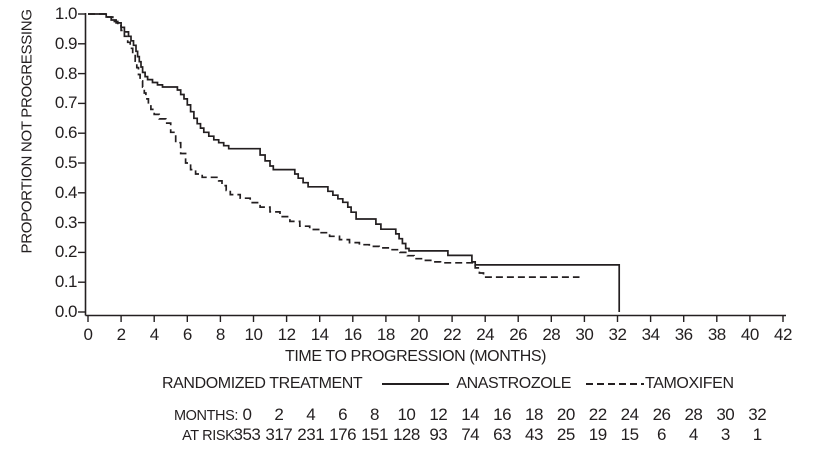 This screenshot has height=457, width=822. I want to click on y-tick-label: 0.1, so click(66, 282).